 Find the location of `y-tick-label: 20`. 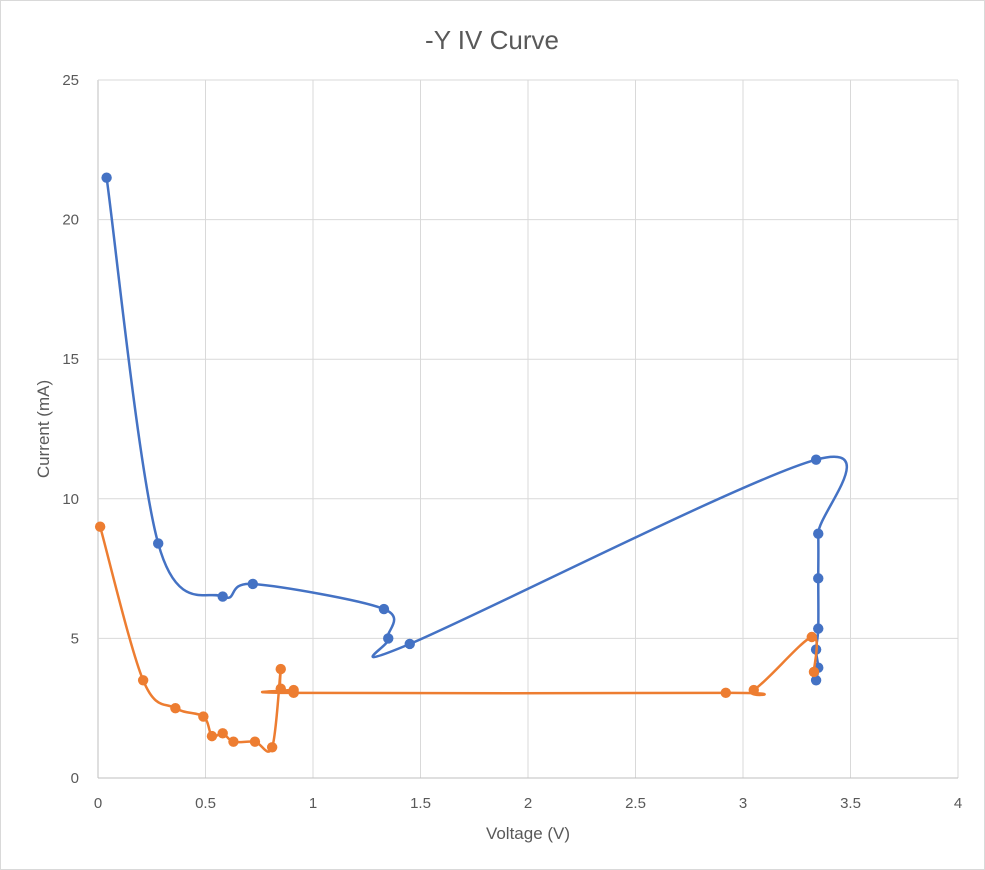

y-tick-label: 20 is located at coordinates (70, 220).